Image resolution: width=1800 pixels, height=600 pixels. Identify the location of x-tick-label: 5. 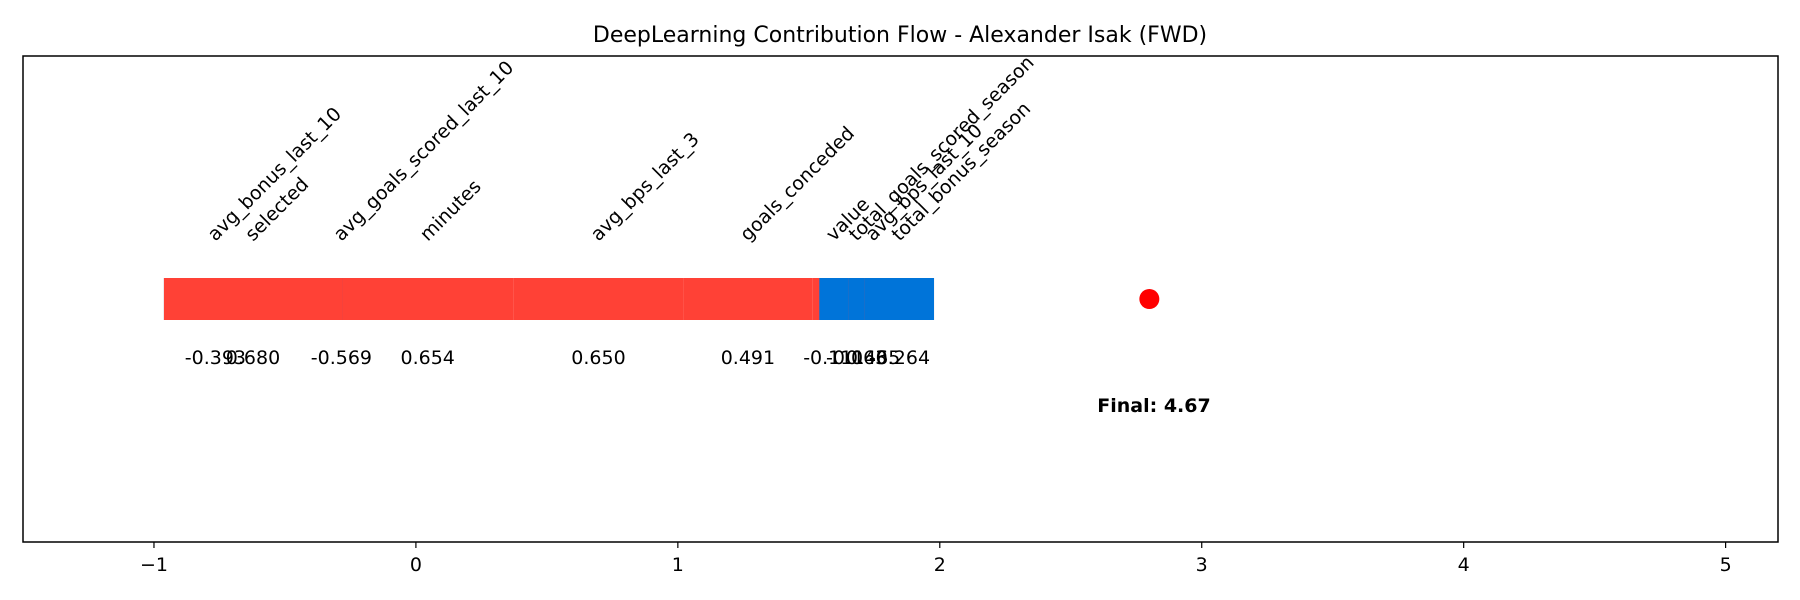
(1726, 565).